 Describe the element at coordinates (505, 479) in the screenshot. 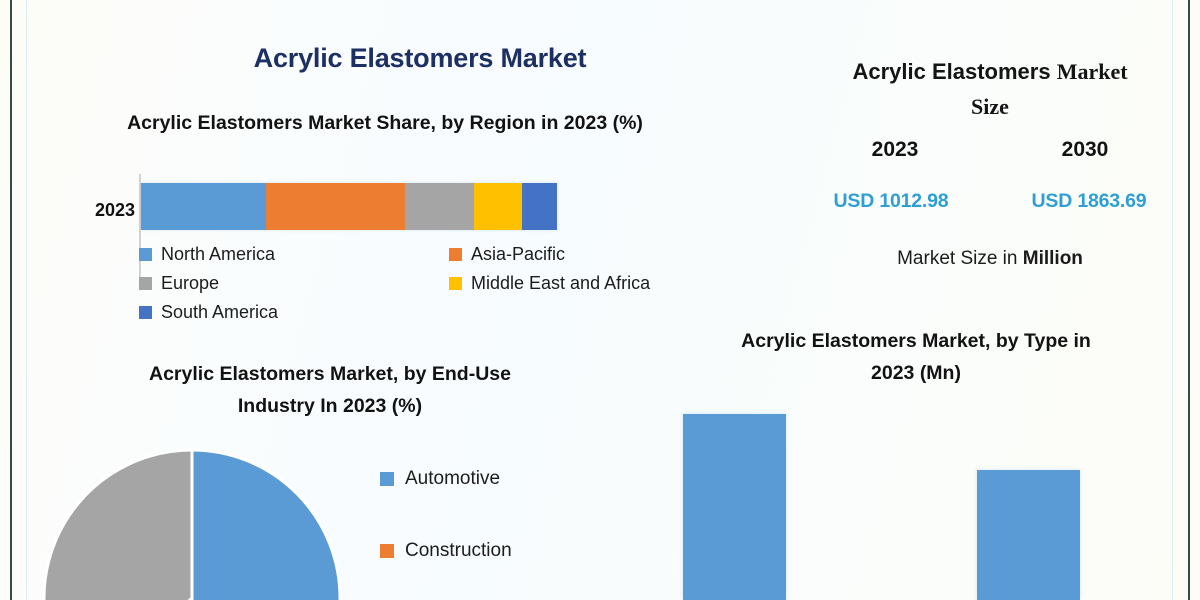

I see `enduse-legend-item: Automotive` at that location.